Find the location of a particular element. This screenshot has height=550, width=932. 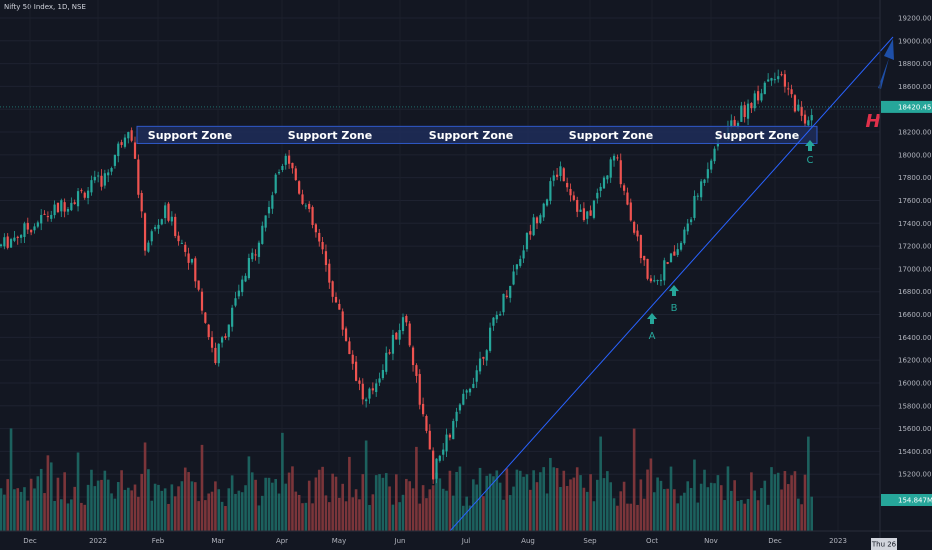

y-tick-label: 16400.00 is located at coordinates (914, 338).